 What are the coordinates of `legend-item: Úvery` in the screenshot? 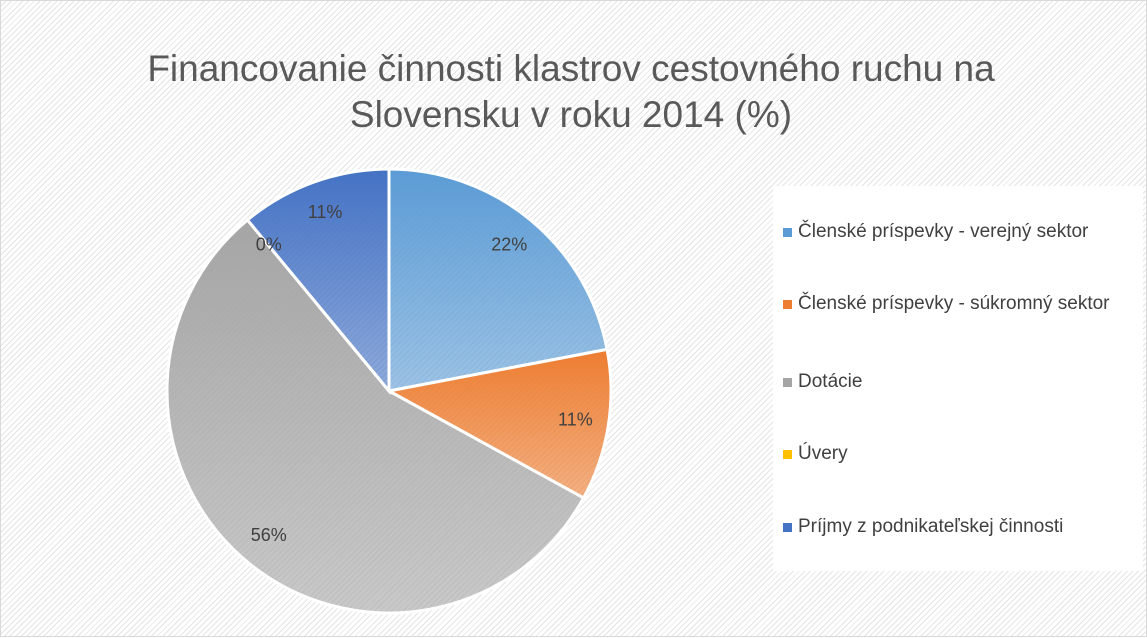 It's located at (960, 454).